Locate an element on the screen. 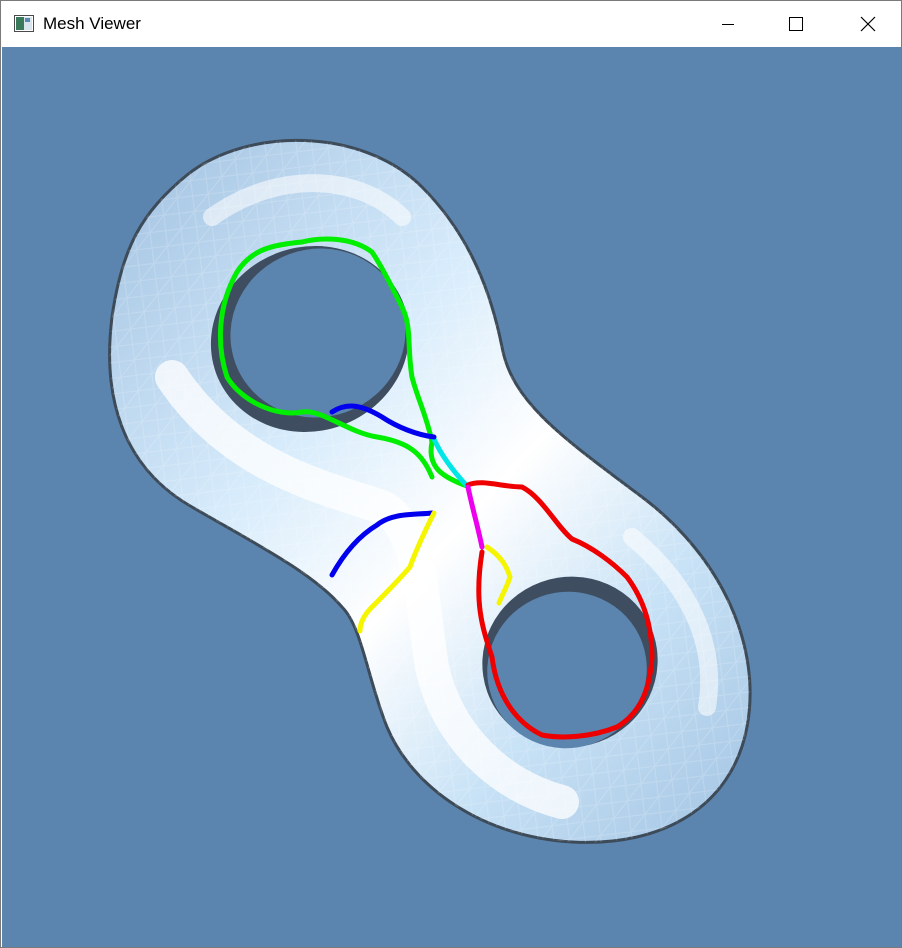 The height and width of the screenshot is (948, 902). yellow-path-right is located at coordinates (498, 575).